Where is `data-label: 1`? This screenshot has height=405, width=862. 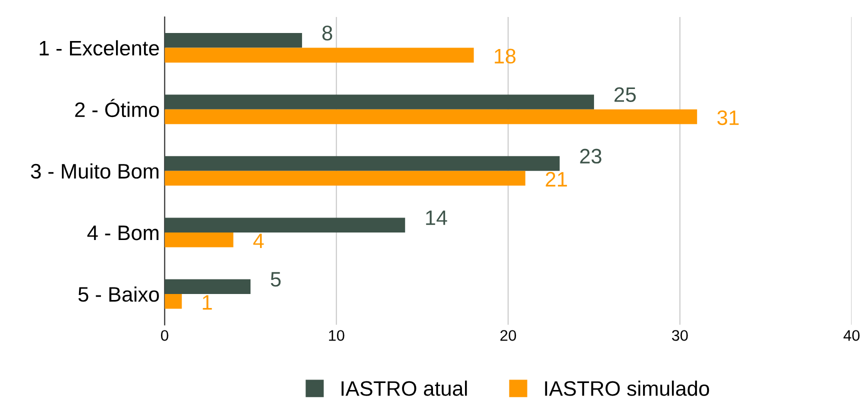
data-label: 1 is located at coordinates (207, 302).